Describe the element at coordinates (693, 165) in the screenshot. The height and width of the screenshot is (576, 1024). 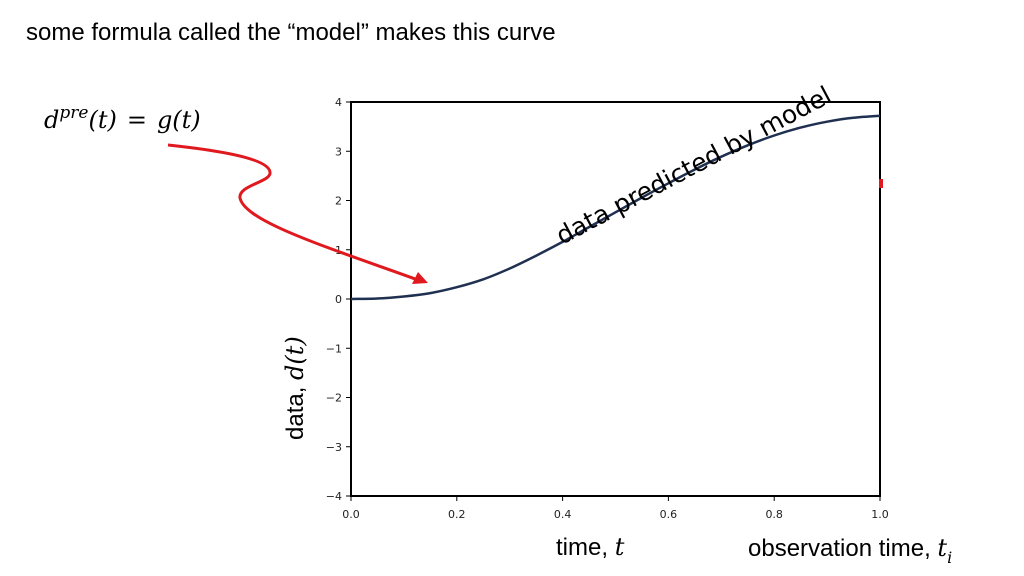
I see `curve-annotation: data predicted by model` at that location.